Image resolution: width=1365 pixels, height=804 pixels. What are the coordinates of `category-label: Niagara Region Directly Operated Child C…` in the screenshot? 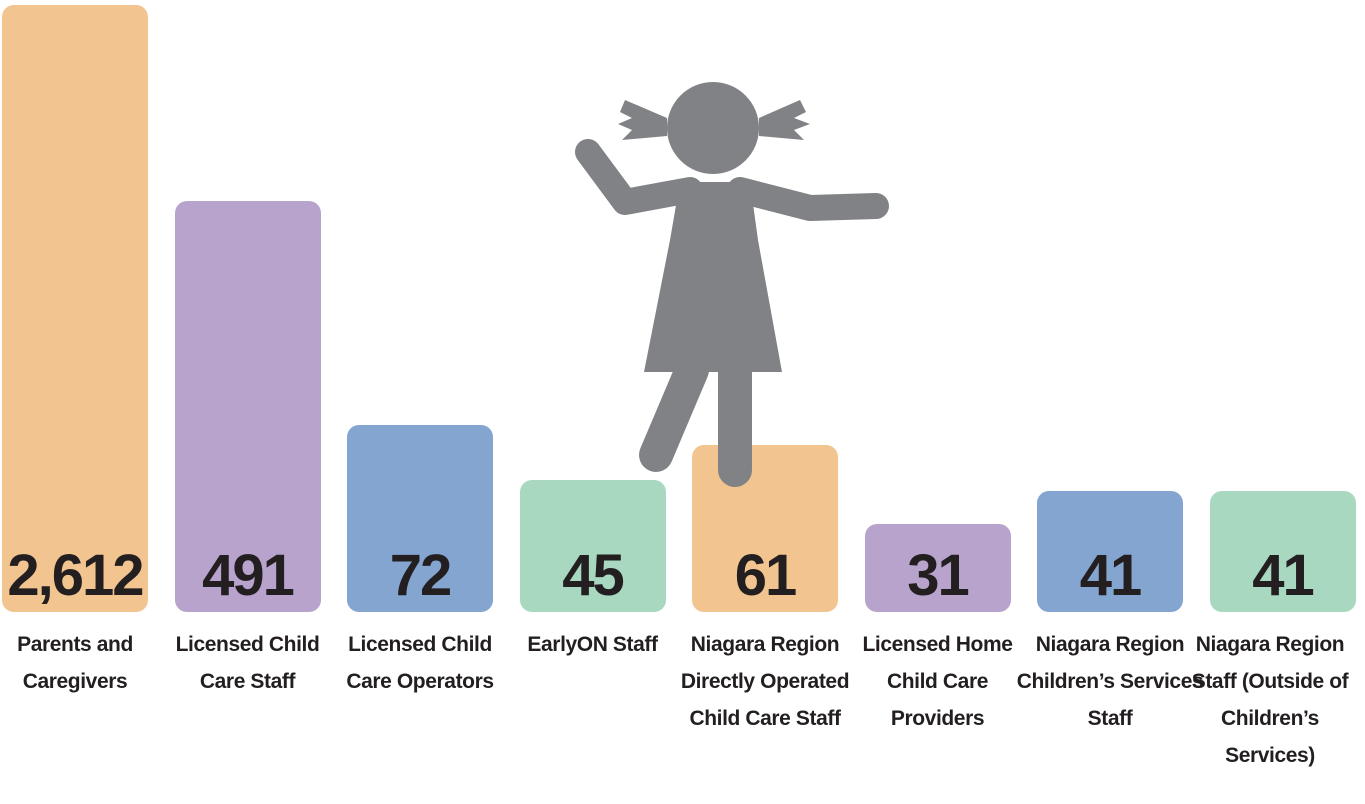 It's located at (765, 681).